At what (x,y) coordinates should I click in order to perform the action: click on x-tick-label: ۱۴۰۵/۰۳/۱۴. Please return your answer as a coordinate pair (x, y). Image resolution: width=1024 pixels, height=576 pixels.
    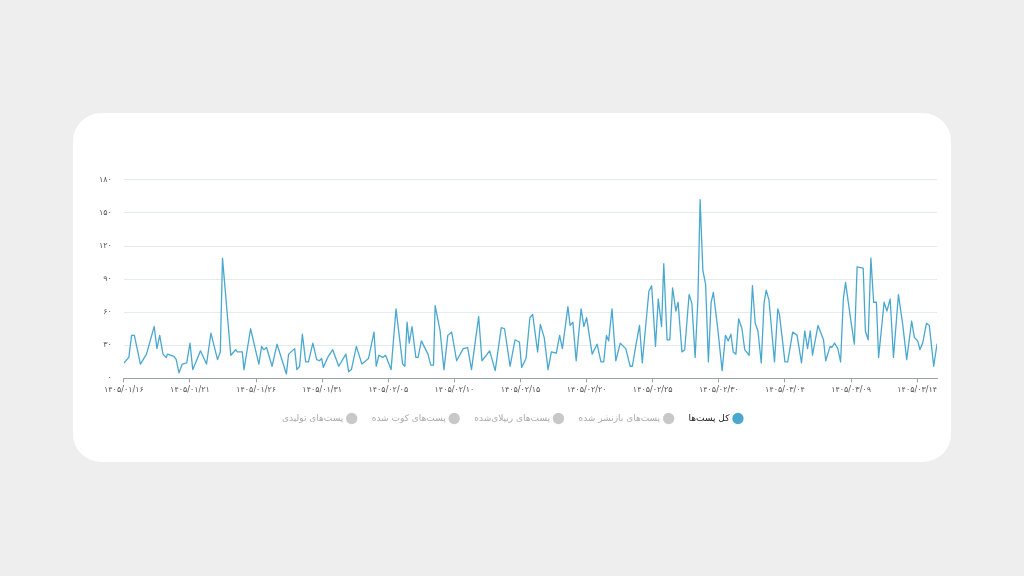
    Looking at the image, I should click on (917, 390).